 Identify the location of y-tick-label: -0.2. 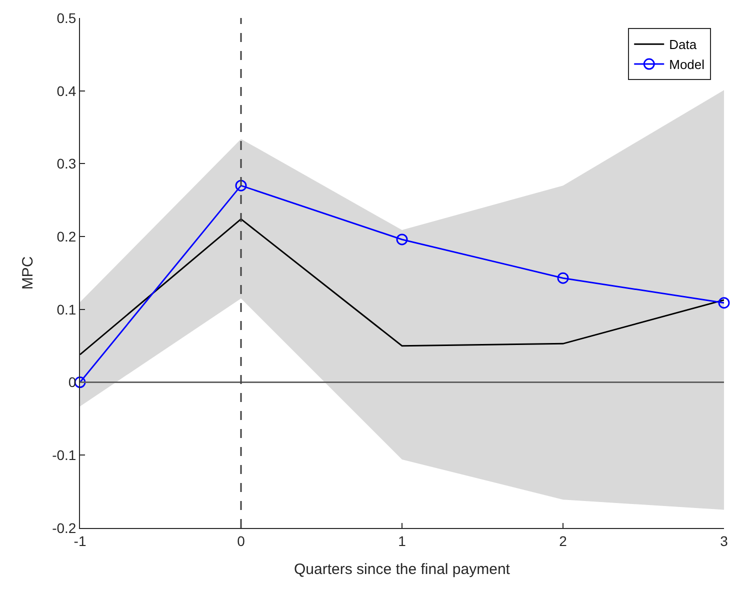
(64, 528).